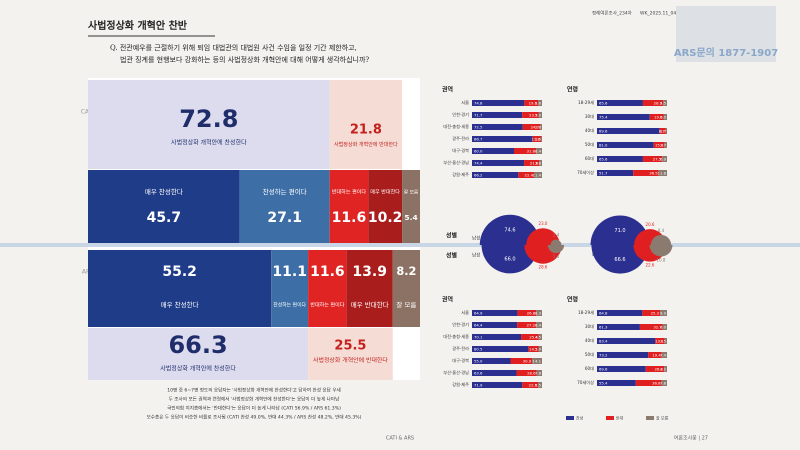  What do you see at coordinates (657, 326) in the screenshot?
I see `value-label: 32.7` at bounding box center [657, 326].